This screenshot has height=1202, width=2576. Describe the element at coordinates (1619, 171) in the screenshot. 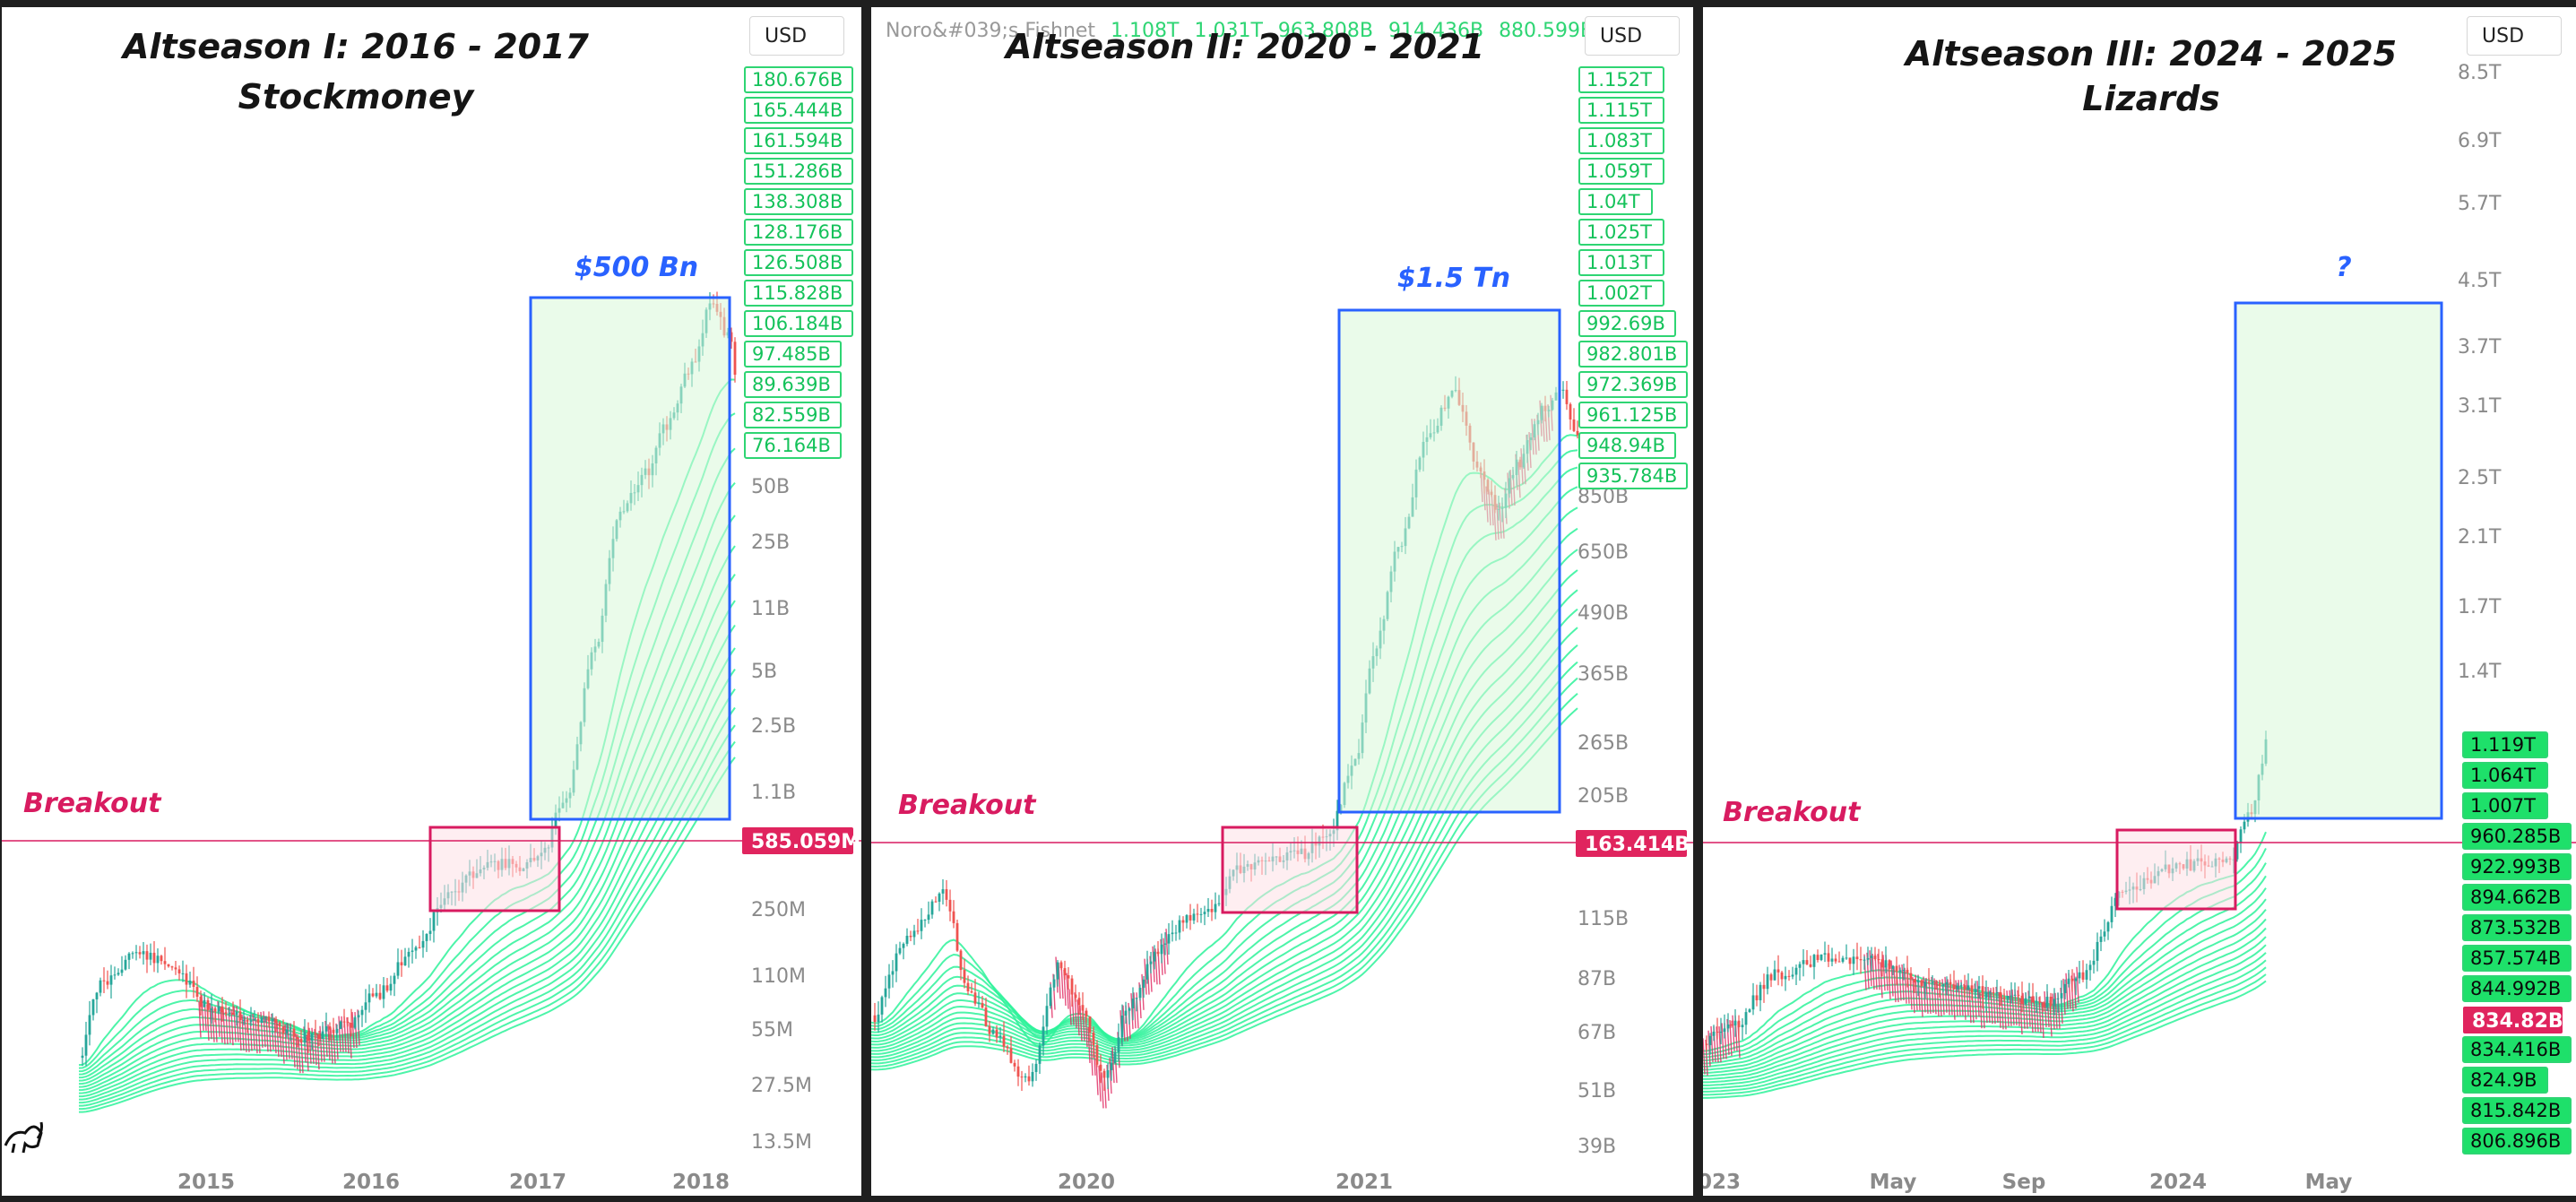

I see `ribbon-value-text: 1.059T` at that location.